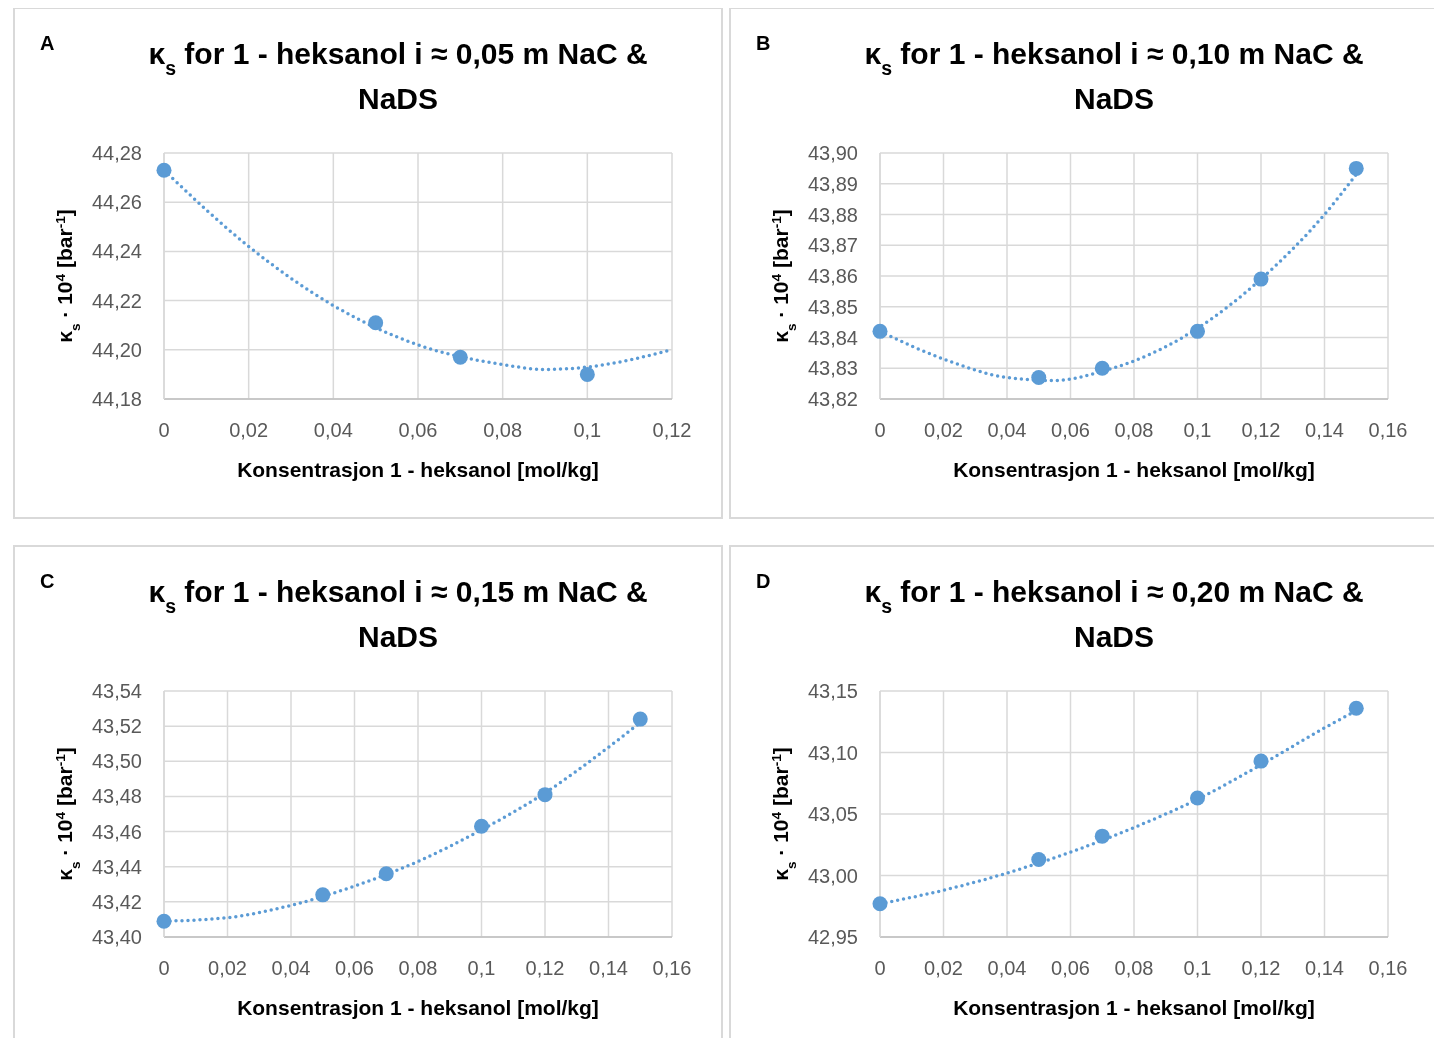 This screenshot has width=1434, height=1039. I want to click on chart-title: κ$_{s}$ for 1 - heksanol i ≈ 0,10 m NaC & NaDS, so click(1114, 76).